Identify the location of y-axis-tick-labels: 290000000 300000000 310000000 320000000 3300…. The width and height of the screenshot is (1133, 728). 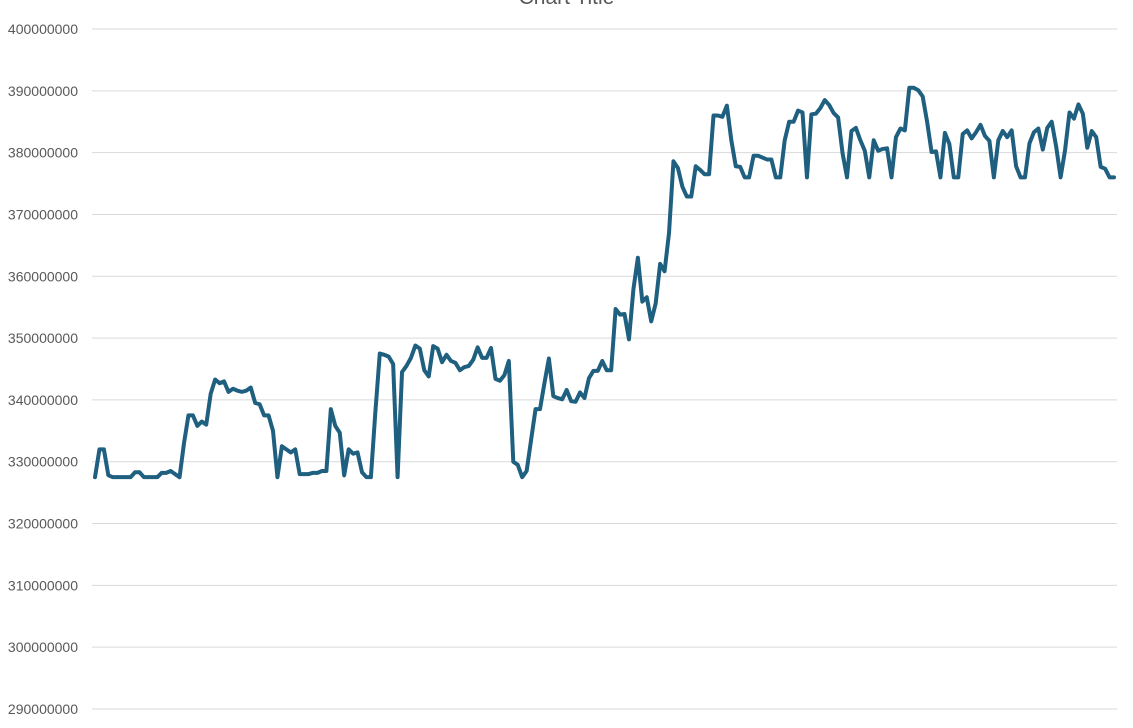
(43, 369).